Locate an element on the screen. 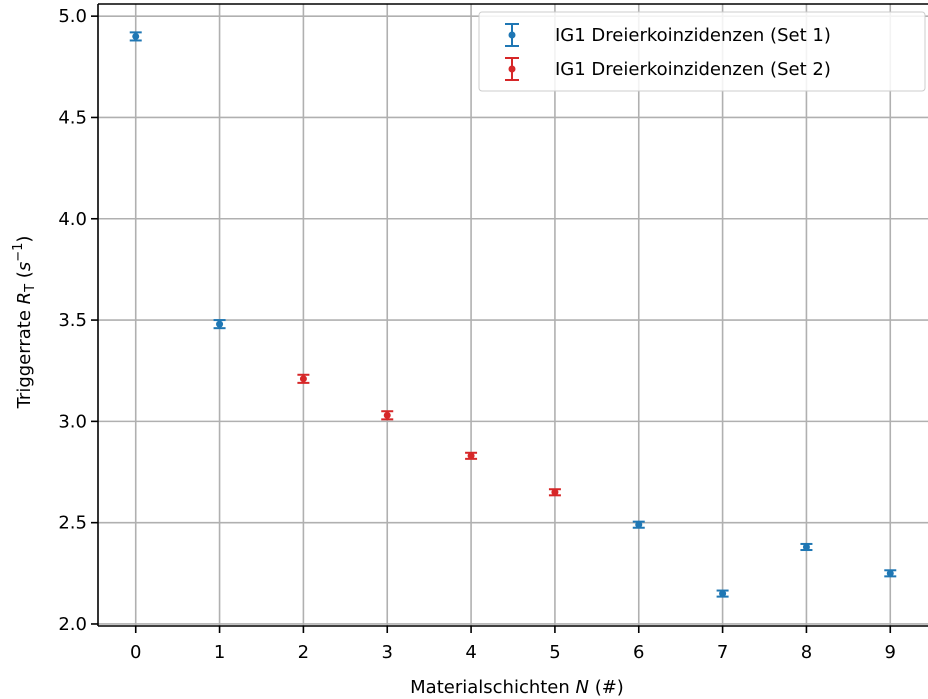 The image size is (928, 699). x-ticks: 0 1 2 3 4 5 6 7 8 9 is located at coordinates (513, 644).